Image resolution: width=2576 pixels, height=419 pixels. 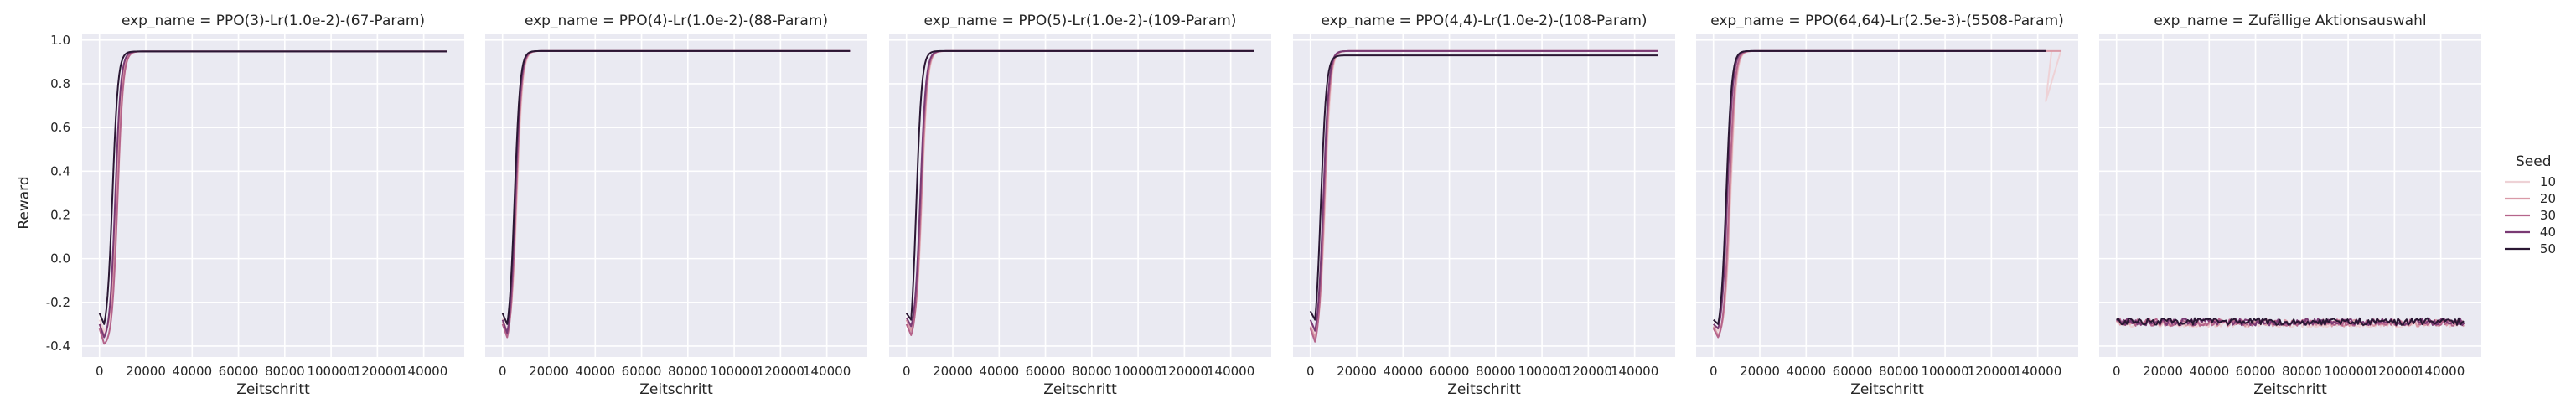 What do you see at coordinates (2530, 198) in the screenshot?
I see `legend-item: 20` at bounding box center [2530, 198].